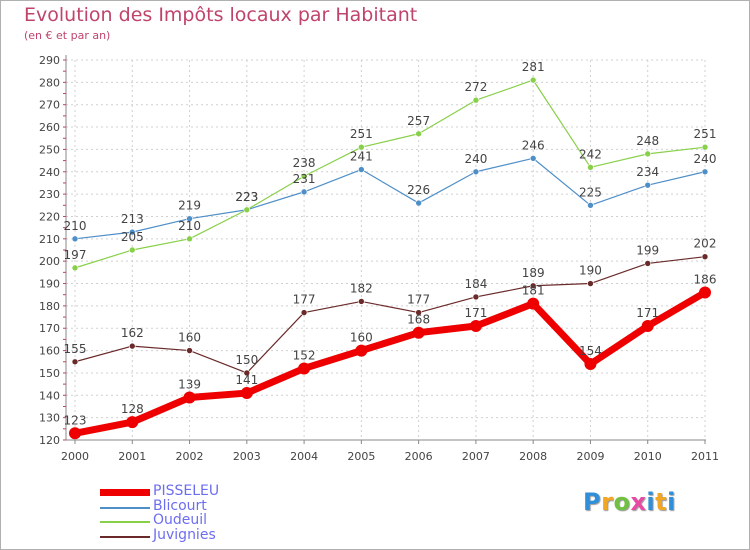 The image size is (750, 550). I want to click on chart-subtitle: (en € et par an), so click(67, 35).